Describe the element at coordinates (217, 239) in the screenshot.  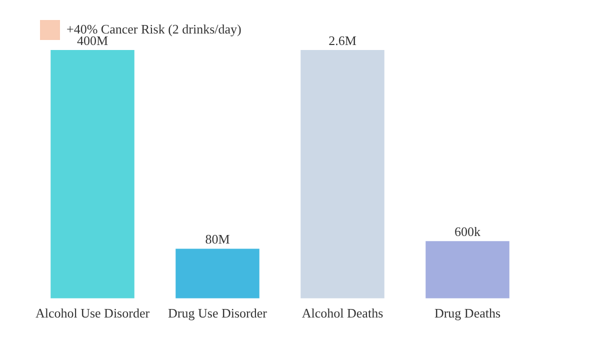
I see `data-label: 80M` at that location.